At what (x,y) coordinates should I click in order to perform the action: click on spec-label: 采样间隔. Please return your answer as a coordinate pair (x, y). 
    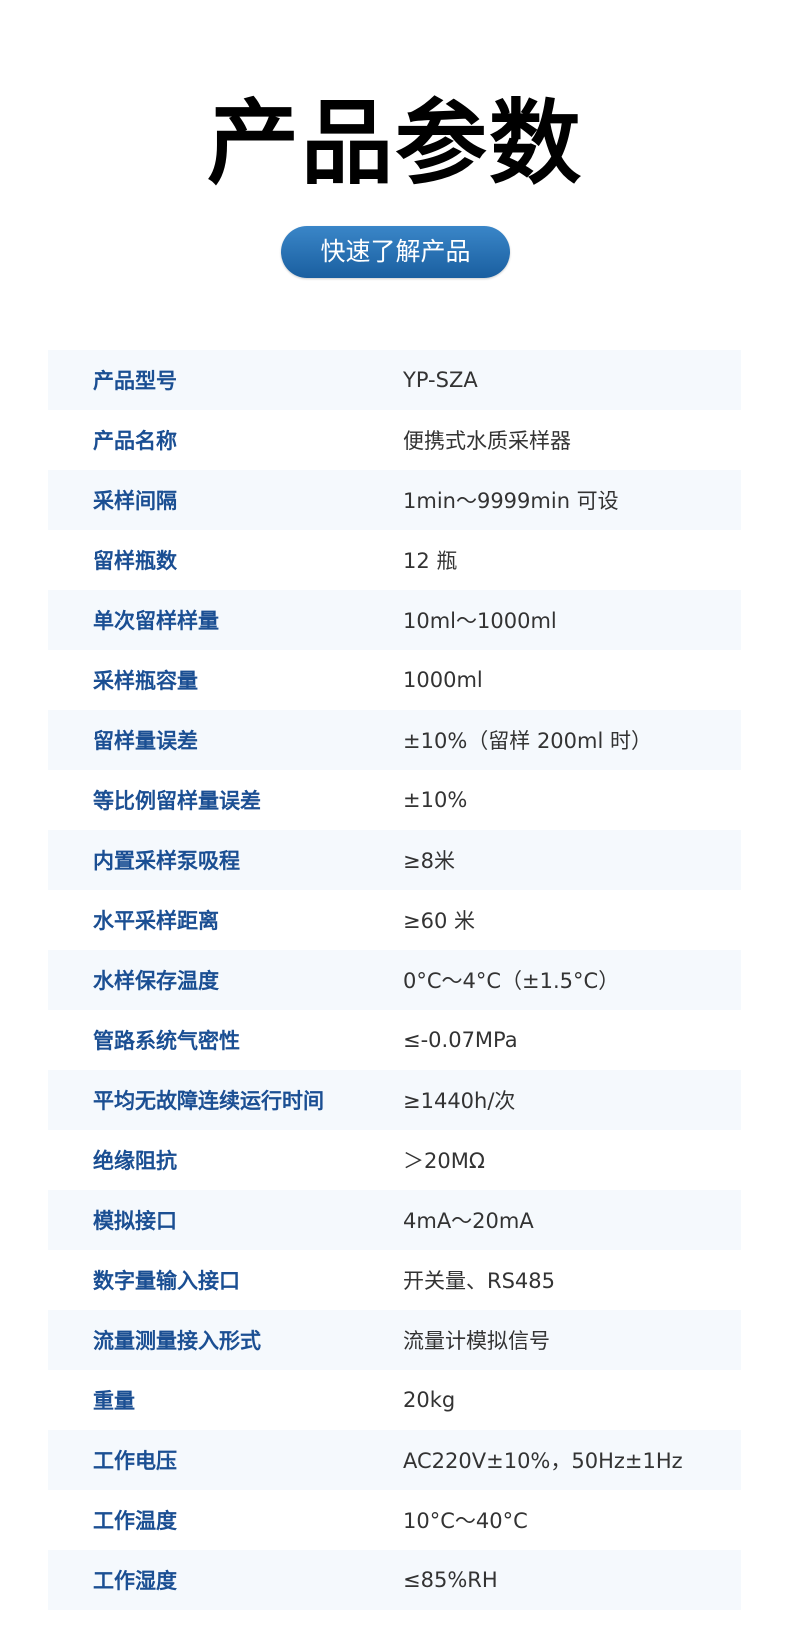
    Looking at the image, I should click on (135, 501).